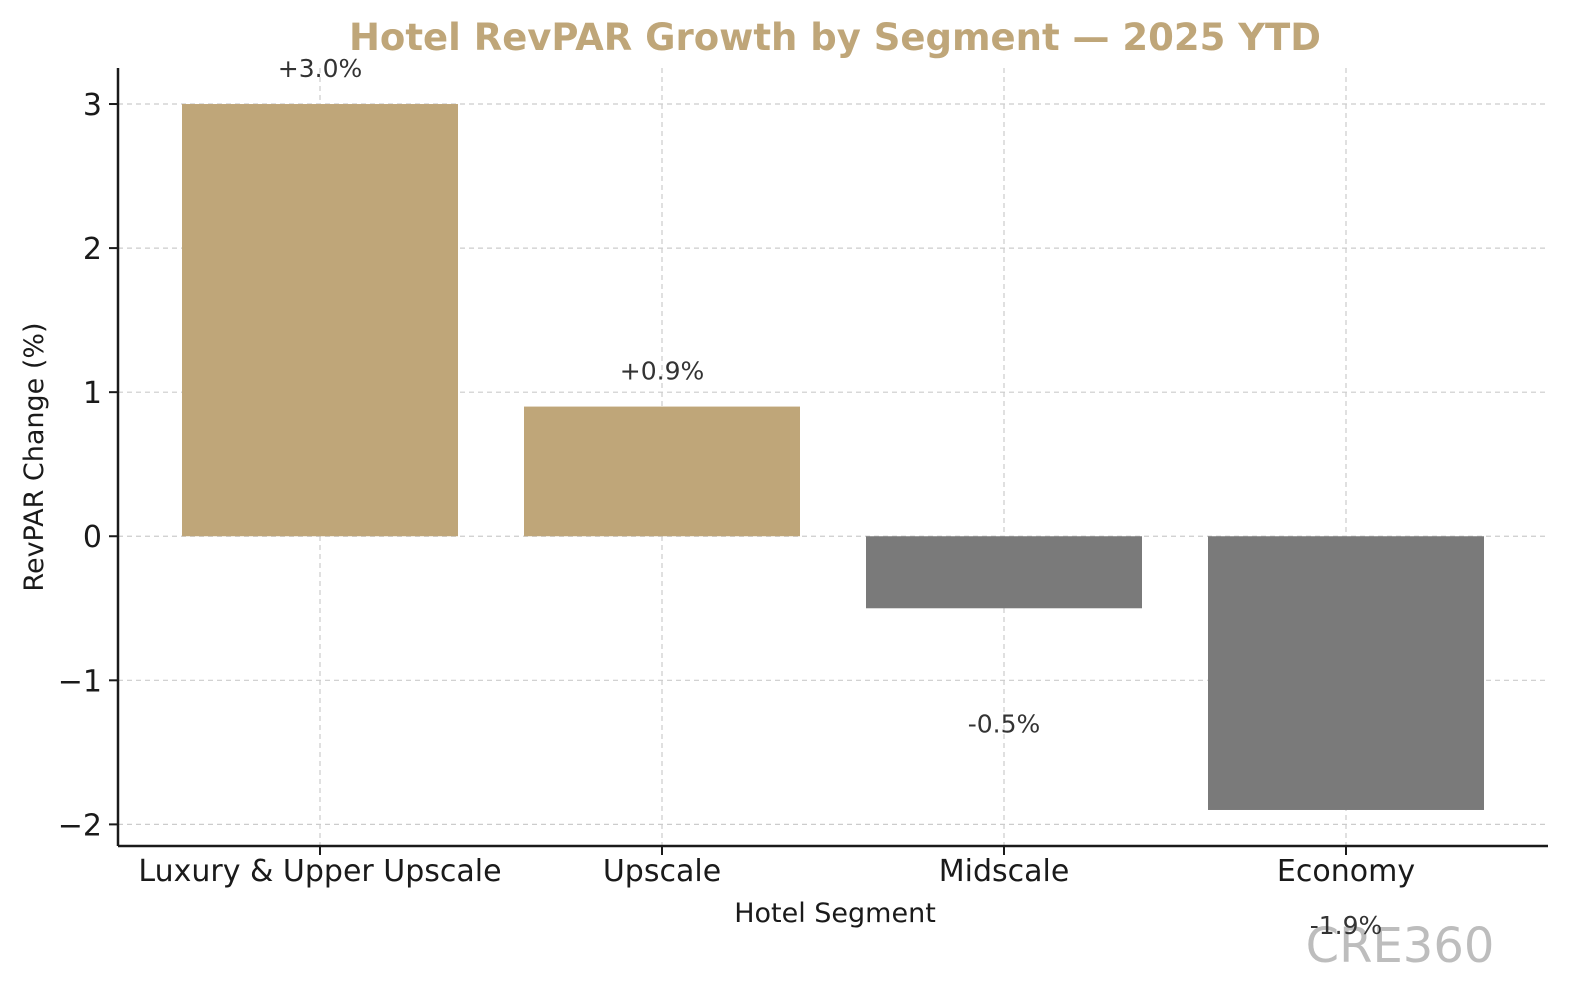 The height and width of the screenshot is (1000, 1580). I want to click on bar-midscale, so click(1004, 572).